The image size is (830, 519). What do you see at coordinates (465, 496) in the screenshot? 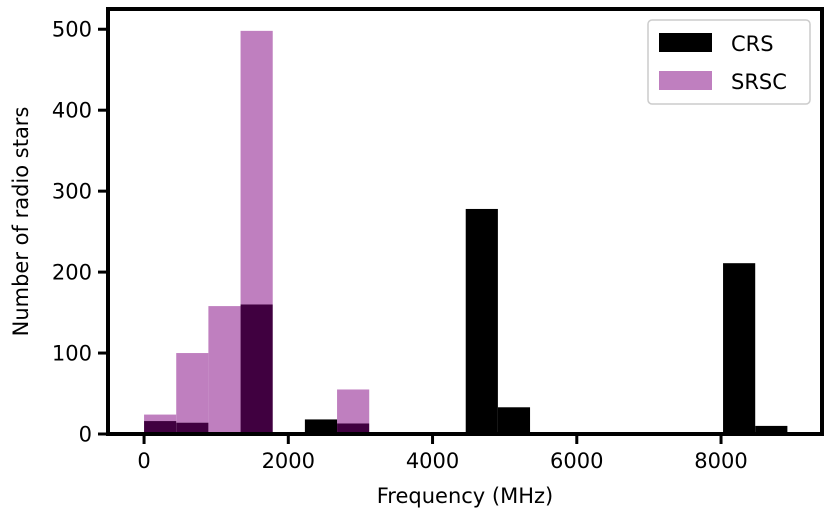
I see `x-axis-label: Frequency (MHz)` at bounding box center [465, 496].